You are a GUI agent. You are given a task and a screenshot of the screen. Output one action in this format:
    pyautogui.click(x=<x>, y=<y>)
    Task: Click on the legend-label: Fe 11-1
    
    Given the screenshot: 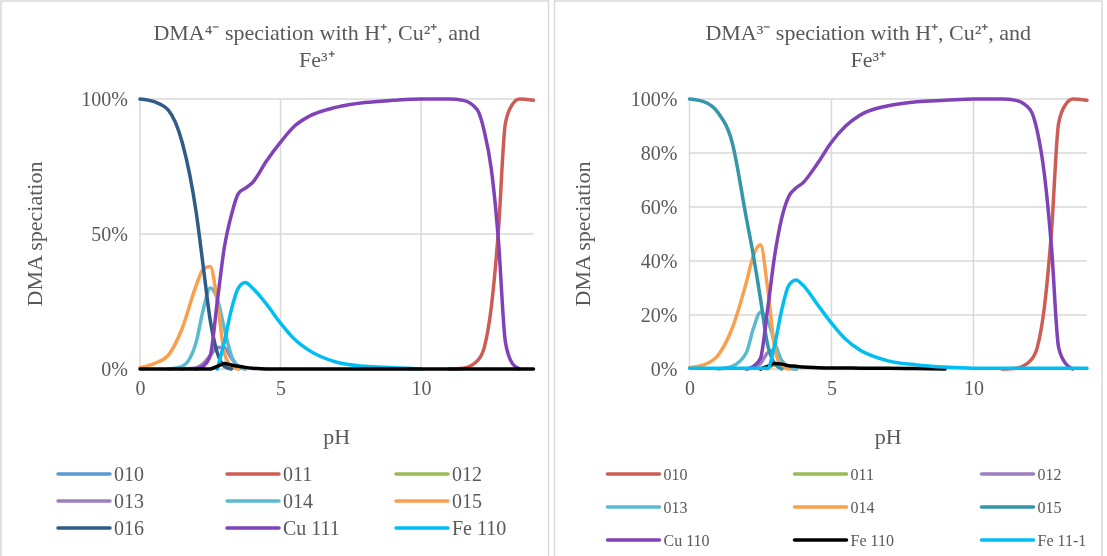 What is the action you would take?
    pyautogui.click(x=1062, y=540)
    